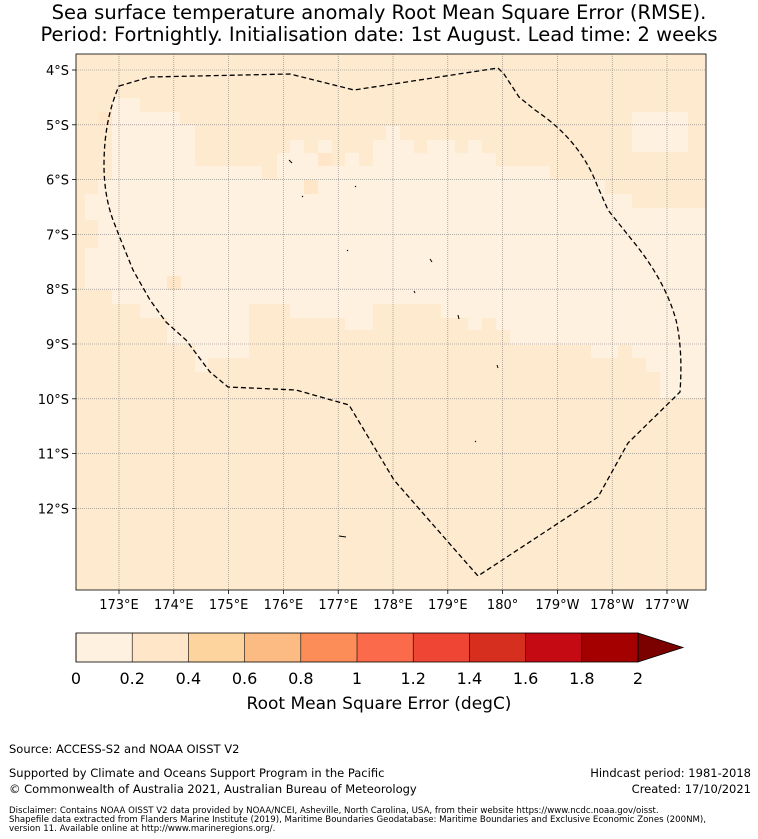  I want to click on lon-label: 175°E, so click(229, 605).